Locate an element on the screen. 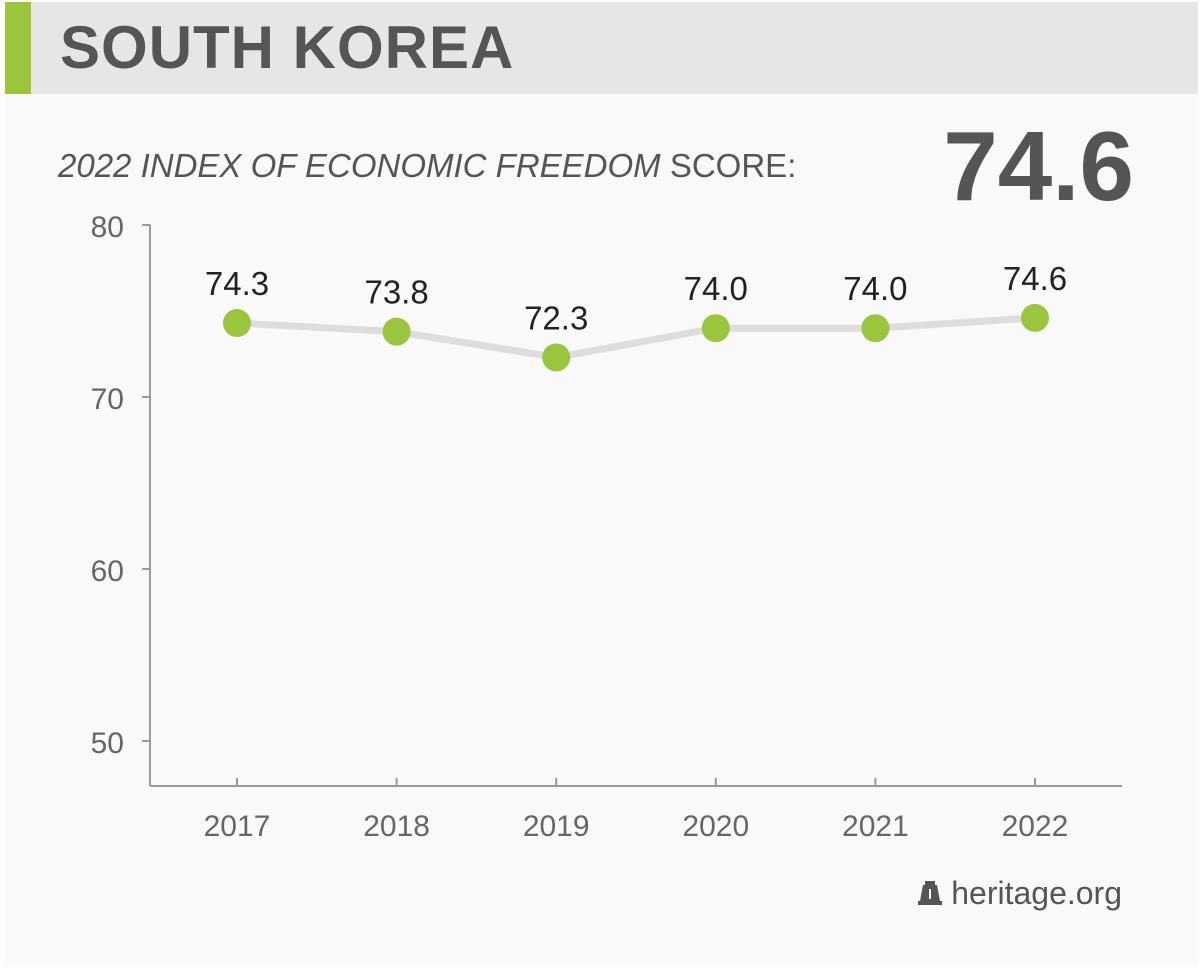 The height and width of the screenshot is (969, 1200). data-label: 72.3 is located at coordinates (556, 317).